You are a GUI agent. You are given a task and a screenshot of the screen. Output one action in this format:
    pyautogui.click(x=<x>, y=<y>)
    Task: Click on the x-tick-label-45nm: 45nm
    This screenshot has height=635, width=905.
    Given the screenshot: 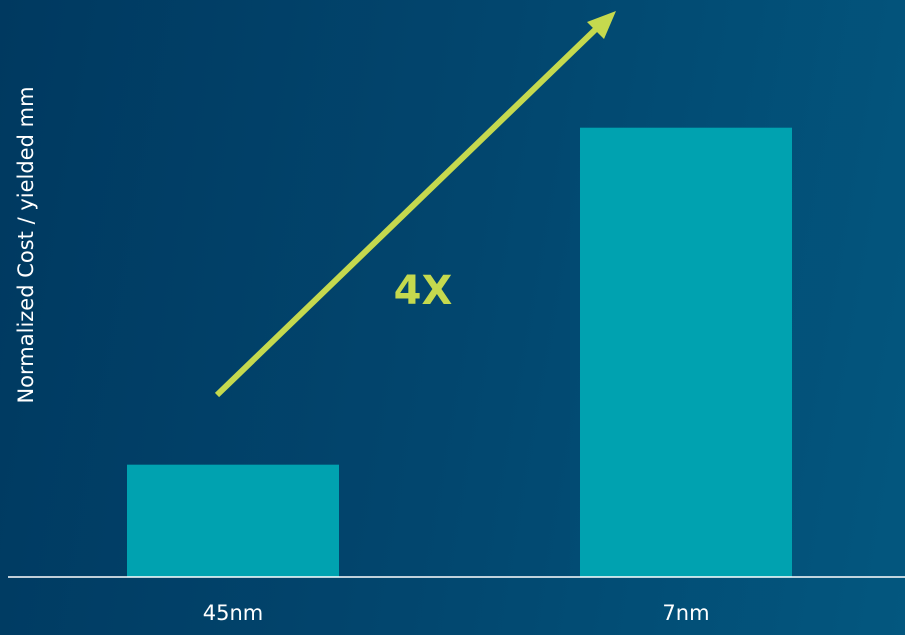 What is the action you would take?
    pyautogui.click(x=233, y=613)
    